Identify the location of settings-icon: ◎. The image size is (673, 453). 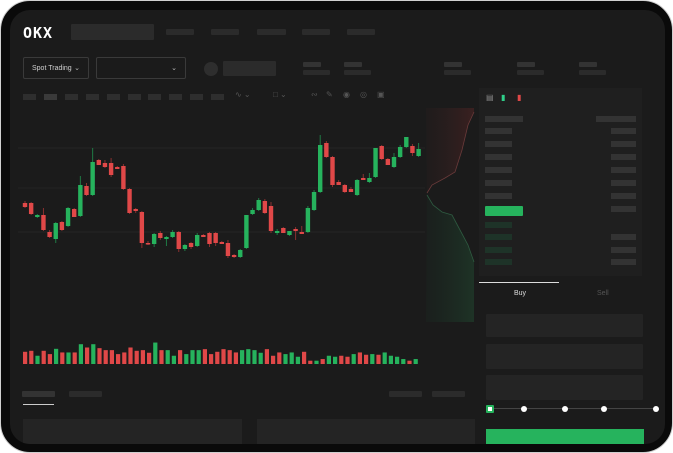
(363, 94).